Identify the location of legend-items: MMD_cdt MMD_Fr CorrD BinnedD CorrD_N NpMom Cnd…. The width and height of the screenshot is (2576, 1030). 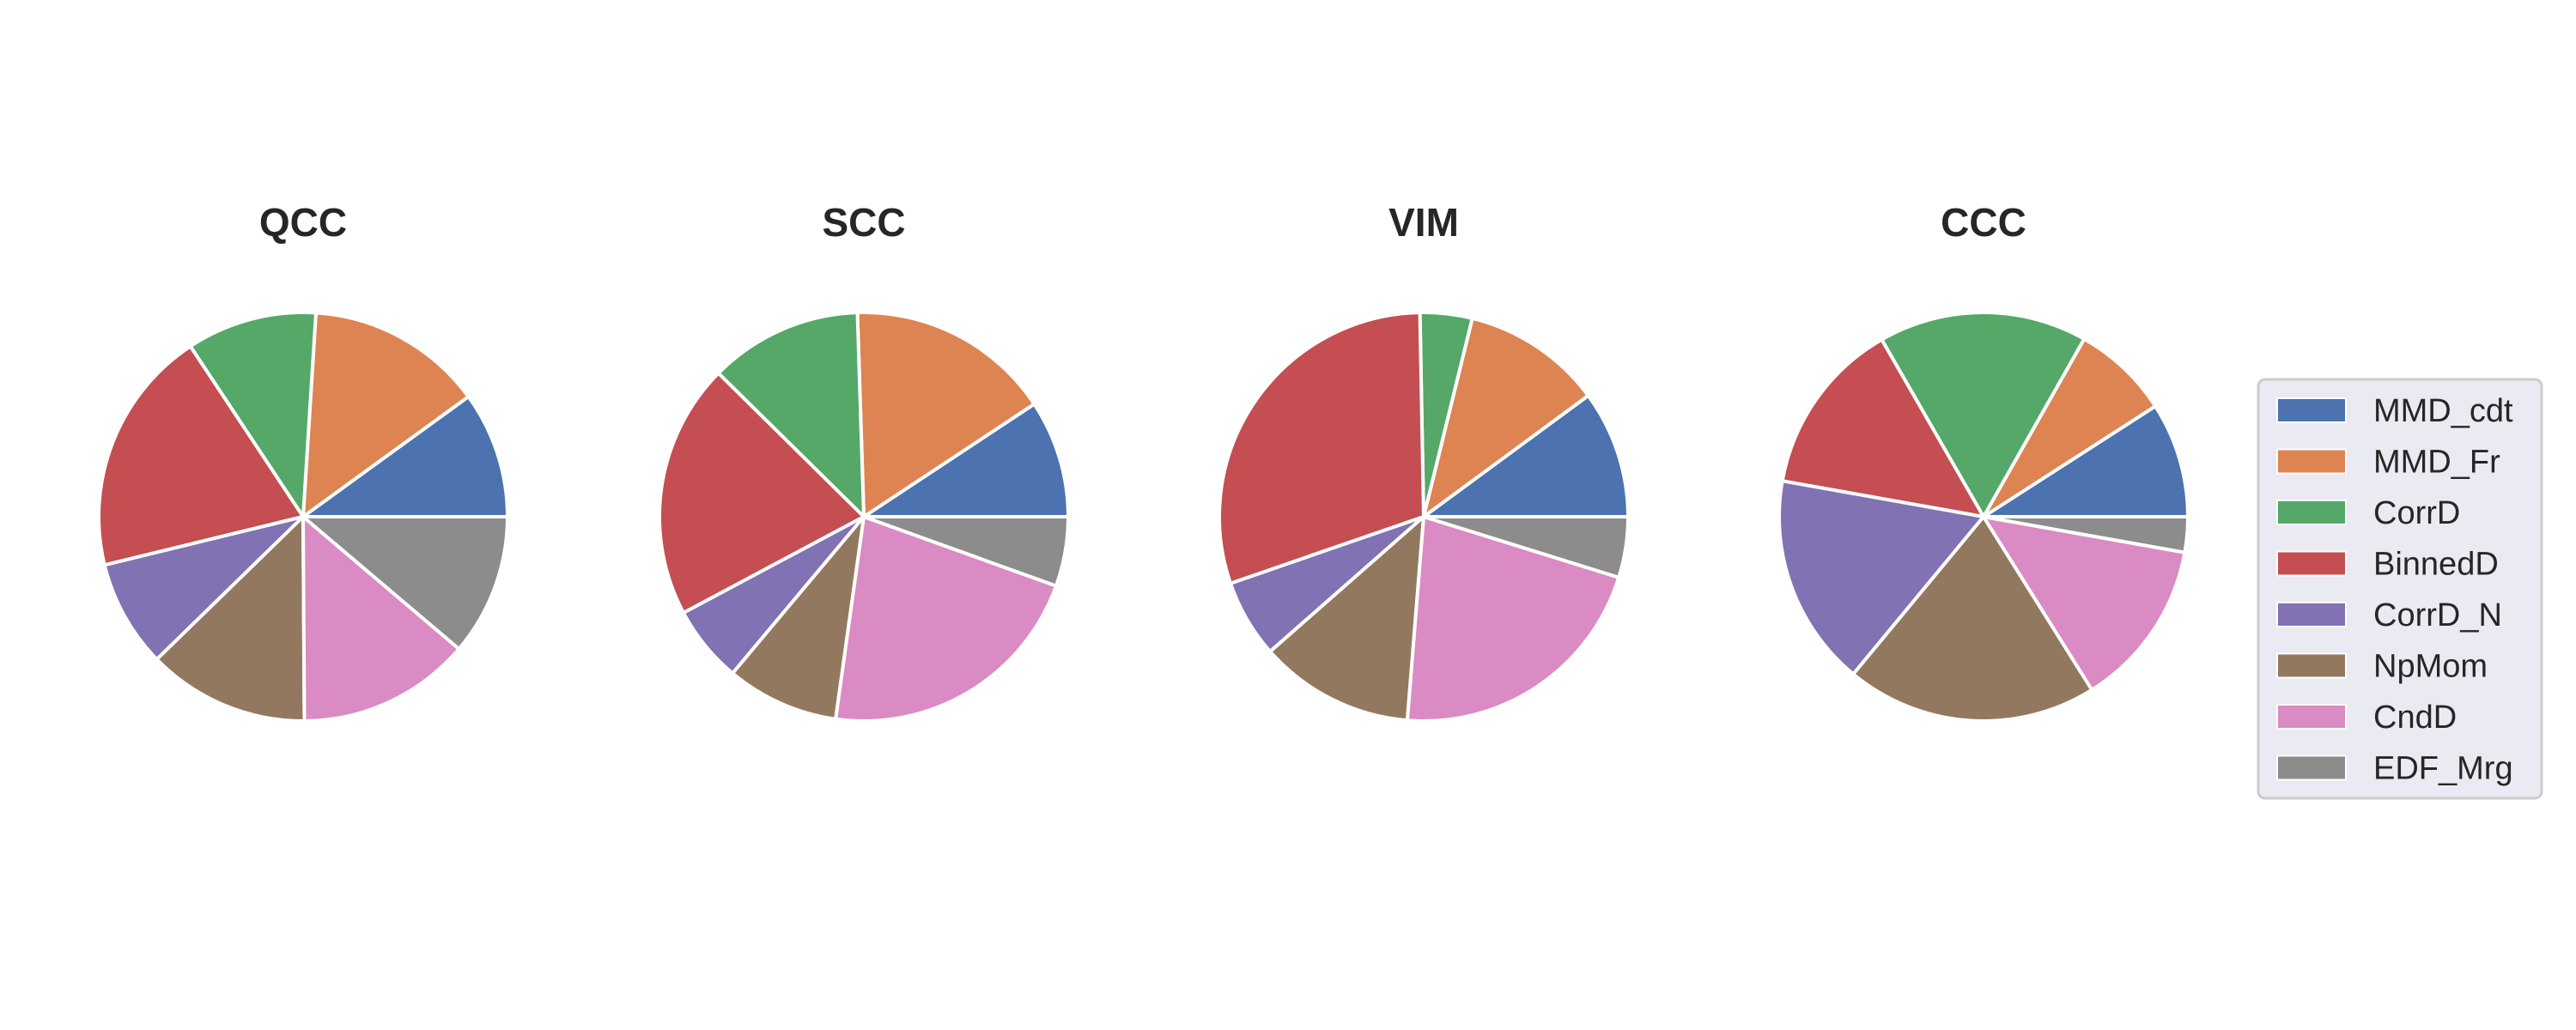
(2394, 590).